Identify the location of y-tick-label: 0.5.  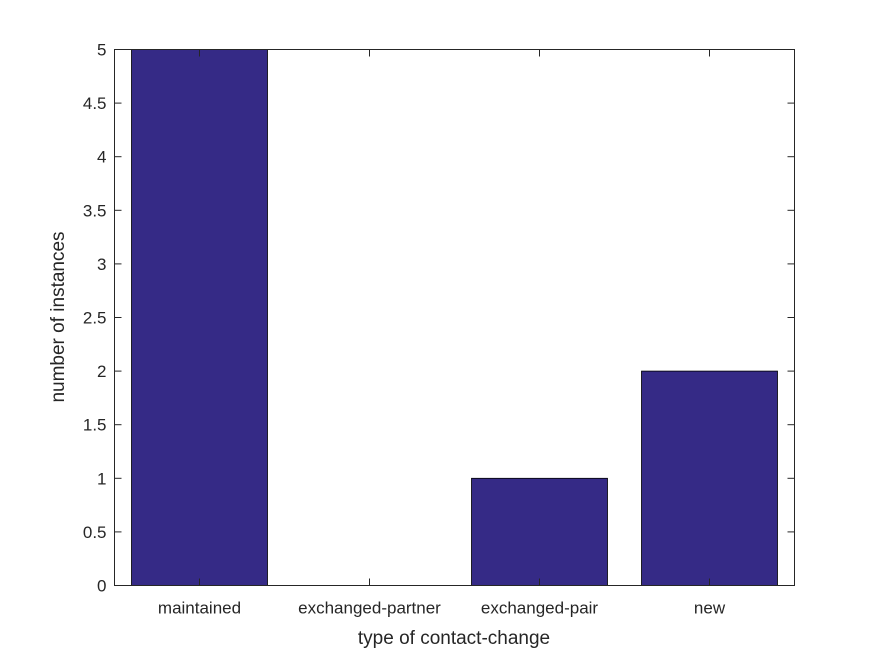
(95, 532).